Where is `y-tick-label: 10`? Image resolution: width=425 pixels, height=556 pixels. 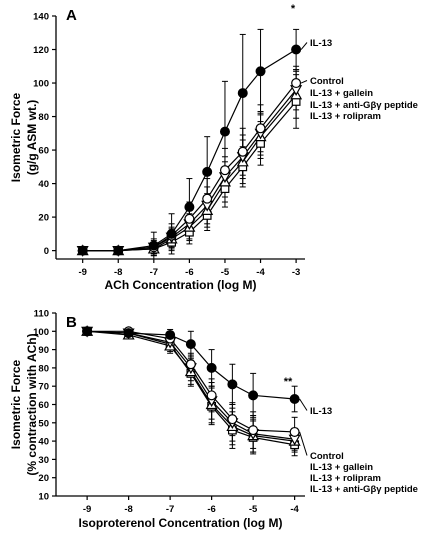
y-tick-label: 10 is located at coordinates (43, 497).